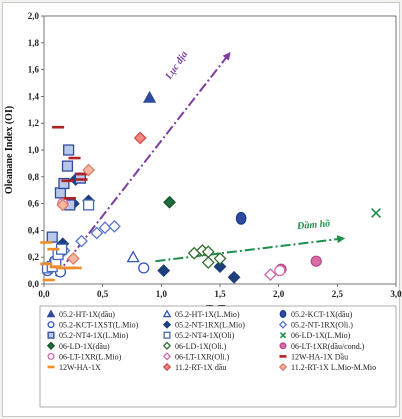 This screenshot has width=402, height=419. I want to click on legend-label: 12W-HA-1X Dầu, so click(319, 356).